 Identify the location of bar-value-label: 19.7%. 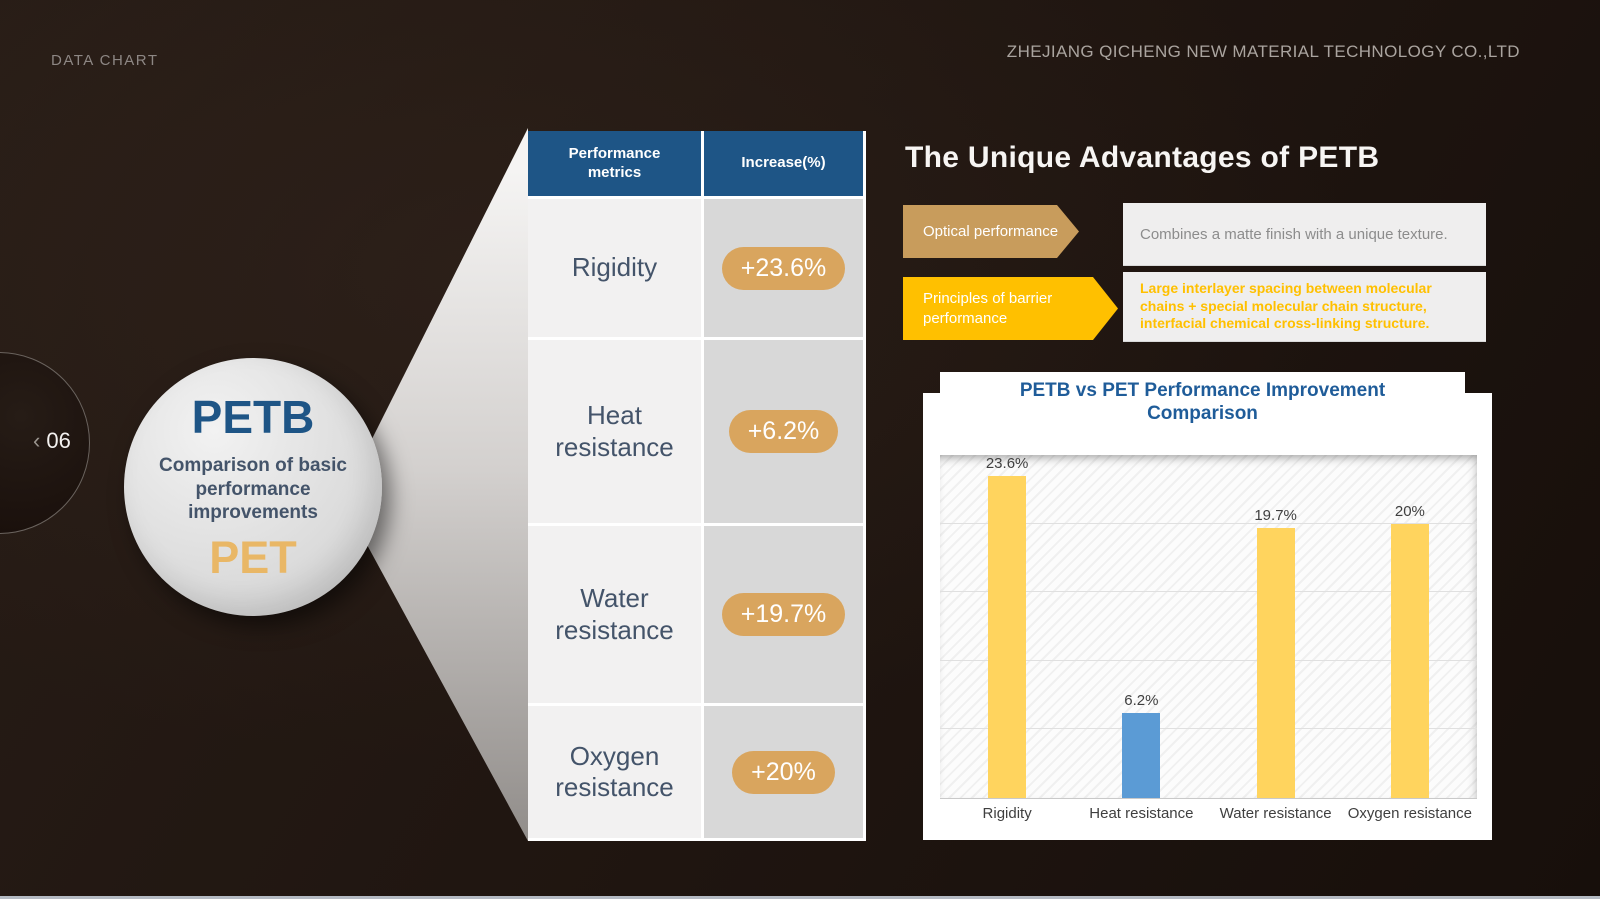
(1275, 515).